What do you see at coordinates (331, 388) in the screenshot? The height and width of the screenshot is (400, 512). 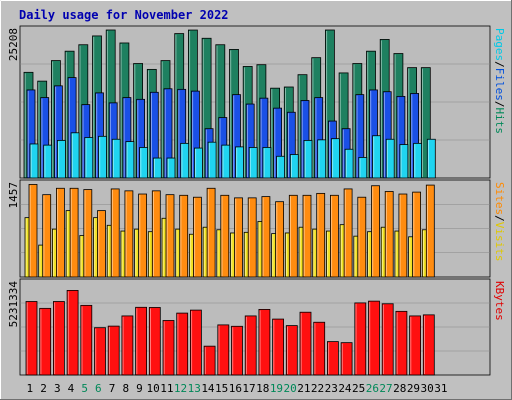 I see `x-tick-label: 23` at bounding box center [331, 388].